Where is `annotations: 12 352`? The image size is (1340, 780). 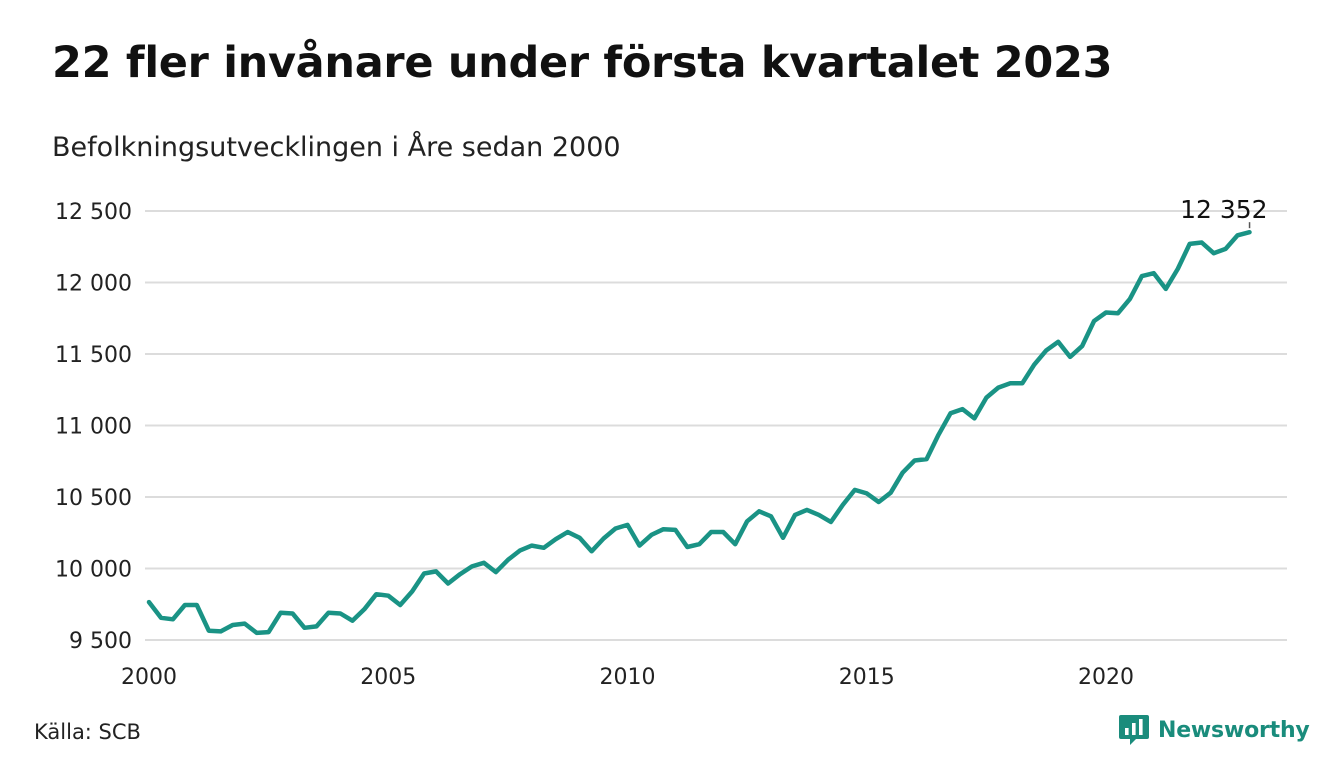 annotations: 12 352 is located at coordinates (1224, 212).